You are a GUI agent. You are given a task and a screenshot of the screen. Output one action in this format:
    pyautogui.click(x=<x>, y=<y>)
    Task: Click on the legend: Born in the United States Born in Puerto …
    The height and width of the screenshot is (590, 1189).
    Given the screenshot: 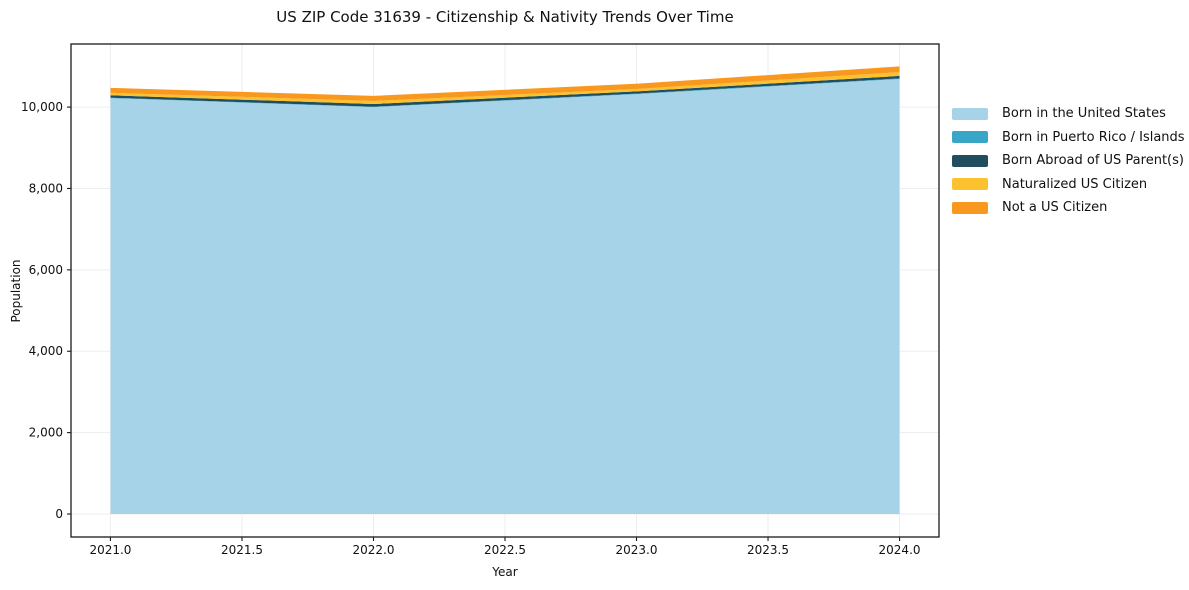 What is the action you would take?
    pyautogui.click(x=1068, y=161)
    